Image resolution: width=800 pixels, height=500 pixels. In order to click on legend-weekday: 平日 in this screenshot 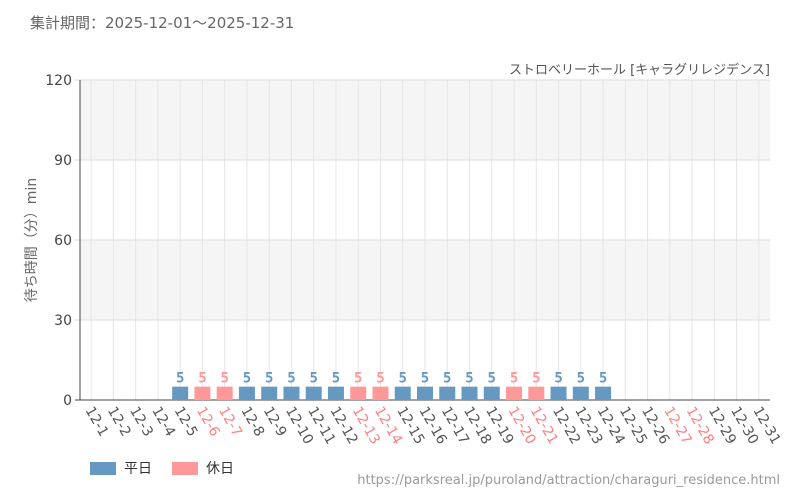, I will do `click(121, 468)`.